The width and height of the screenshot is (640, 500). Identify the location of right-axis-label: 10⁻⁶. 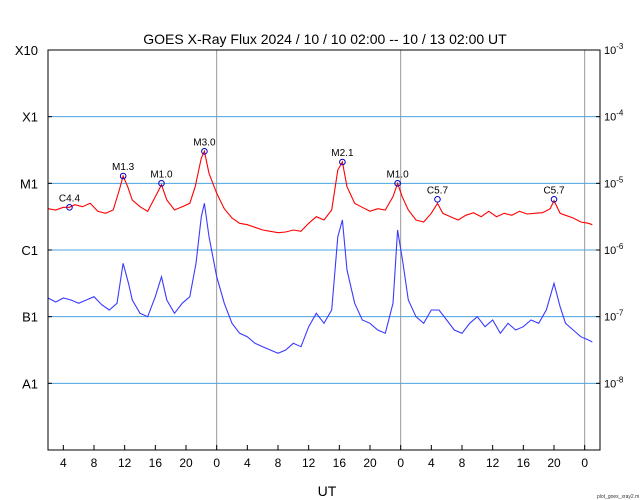
(614, 249).